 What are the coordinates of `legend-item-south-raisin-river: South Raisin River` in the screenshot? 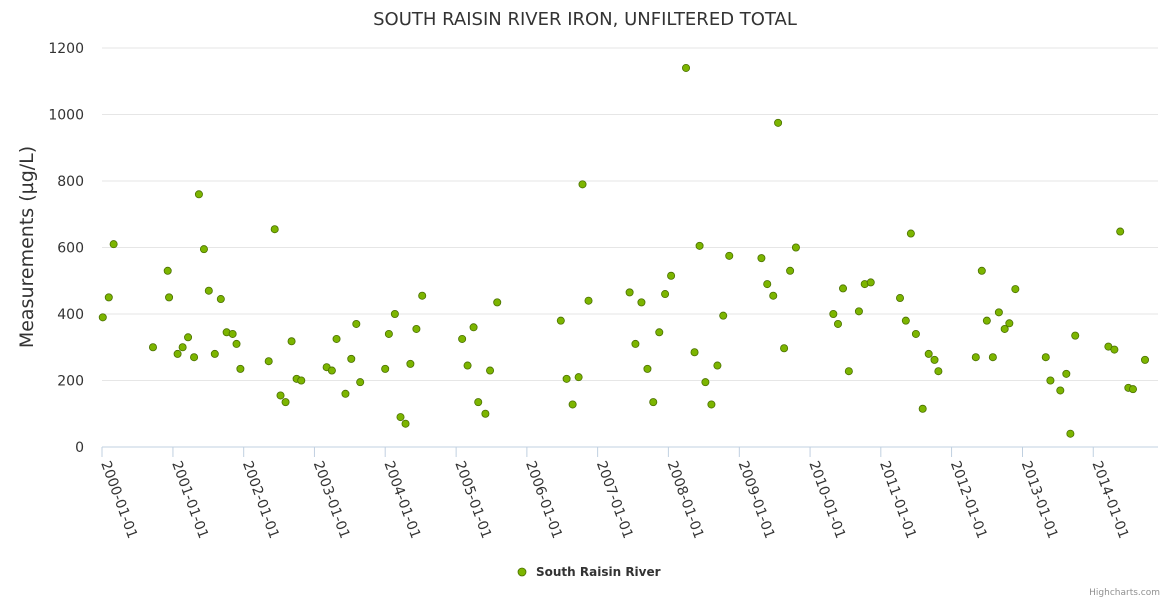 It's located at (598, 572).